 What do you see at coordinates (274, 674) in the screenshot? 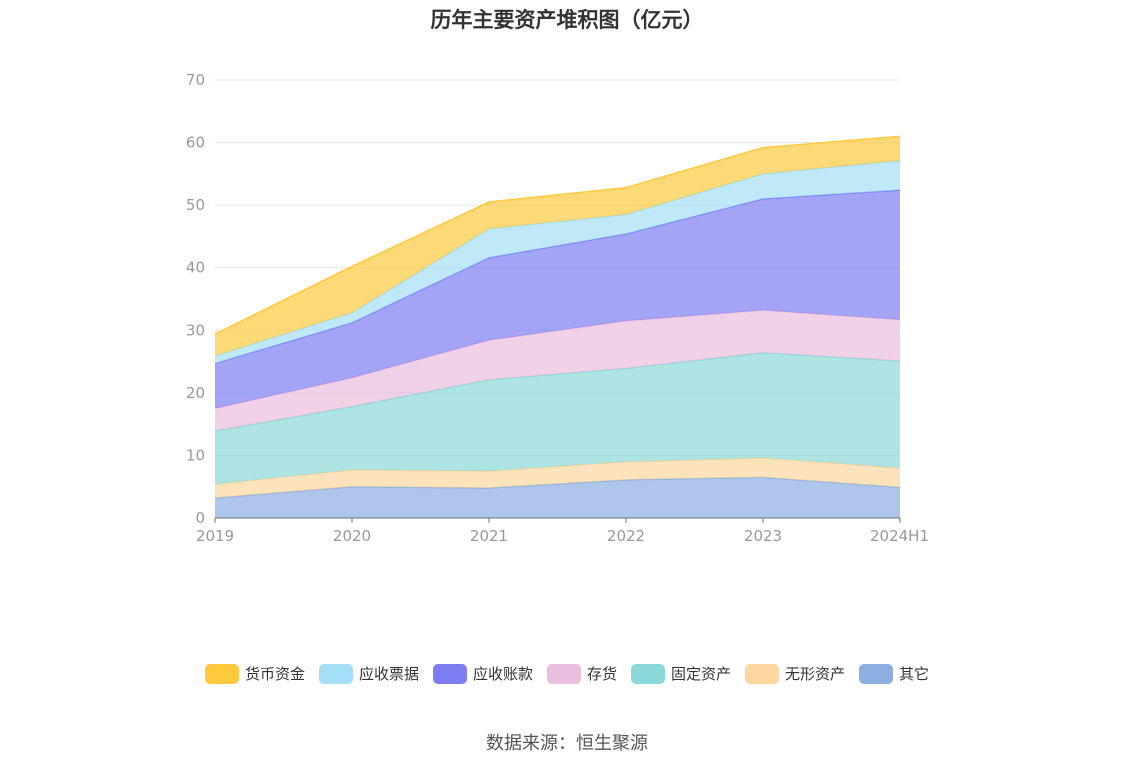
I see `legend-label: 货币资金` at bounding box center [274, 674].